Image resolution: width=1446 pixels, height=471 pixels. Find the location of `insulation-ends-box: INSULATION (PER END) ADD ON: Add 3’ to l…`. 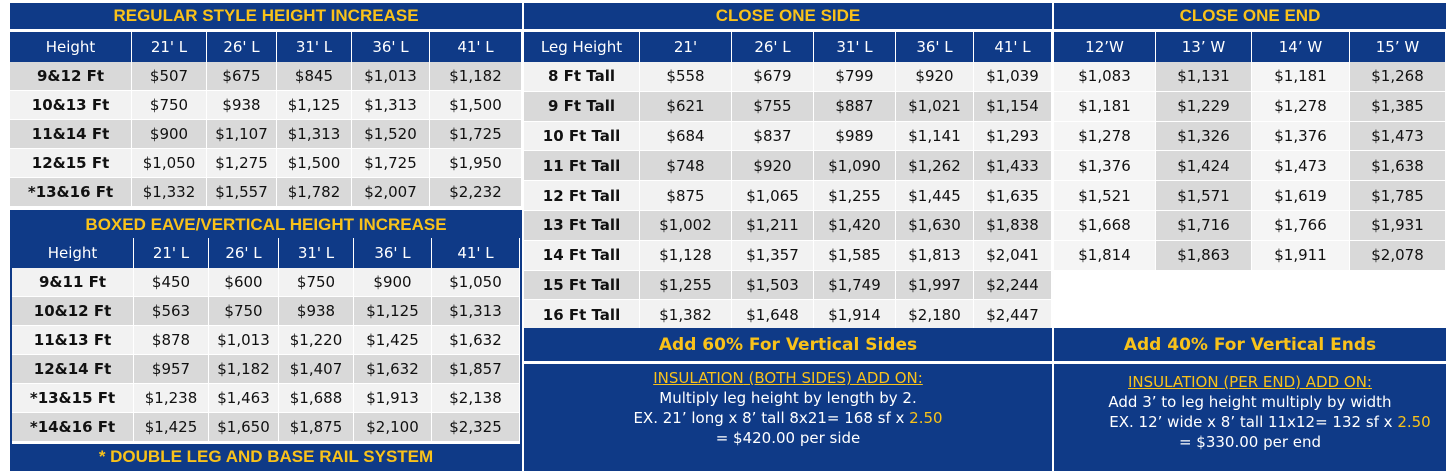

insulation-ends-box: INSULATION (PER END) ADD ON: Add 3’ to l… is located at coordinates (1250, 417).